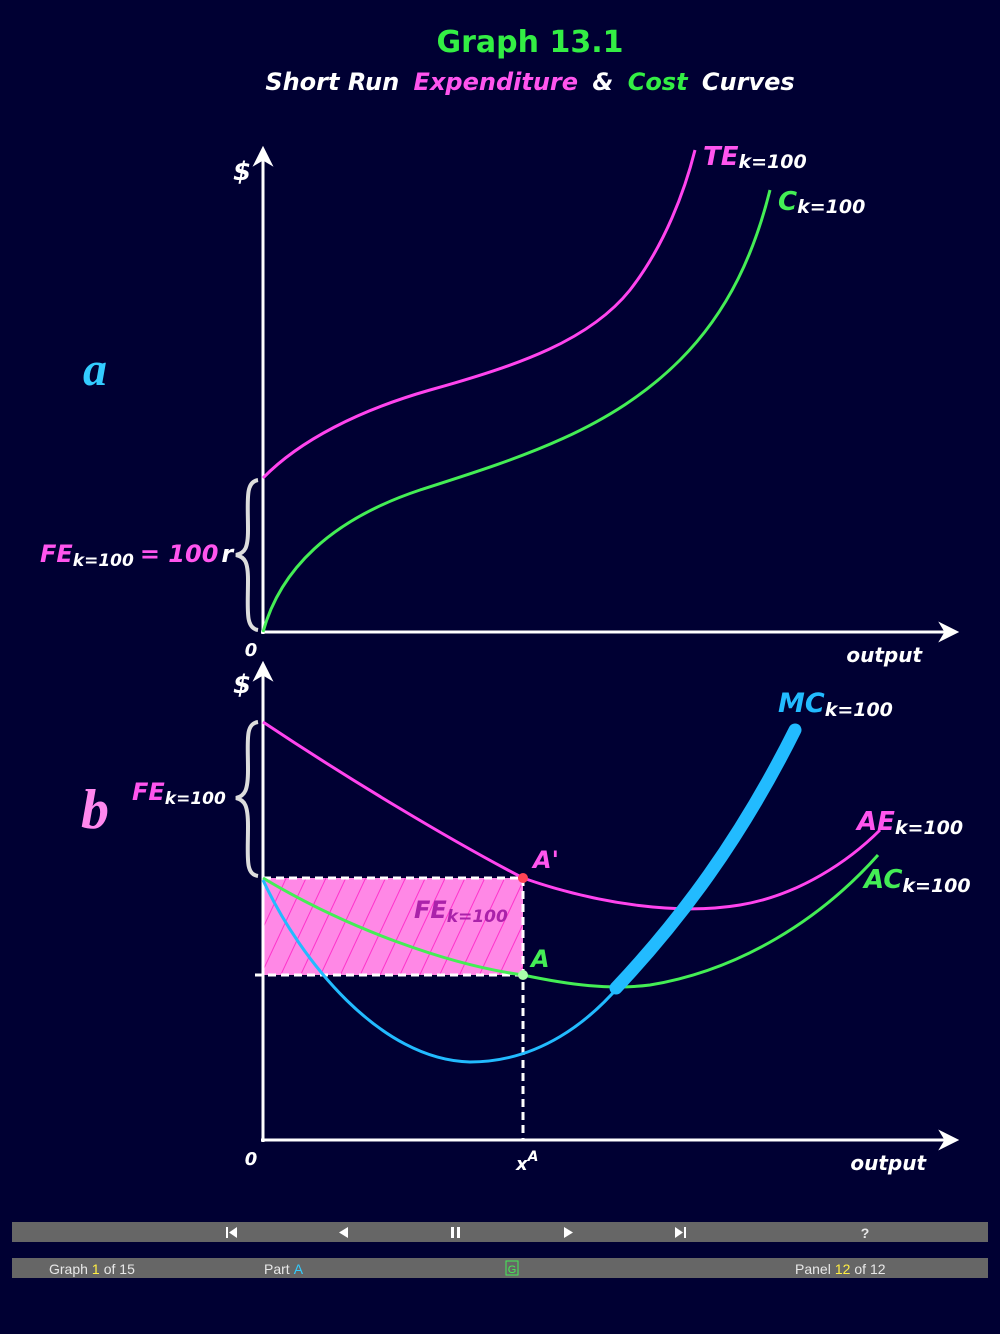  What do you see at coordinates (393, 926) in the screenshot?
I see `fe-area` at bounding box center [393, 926].